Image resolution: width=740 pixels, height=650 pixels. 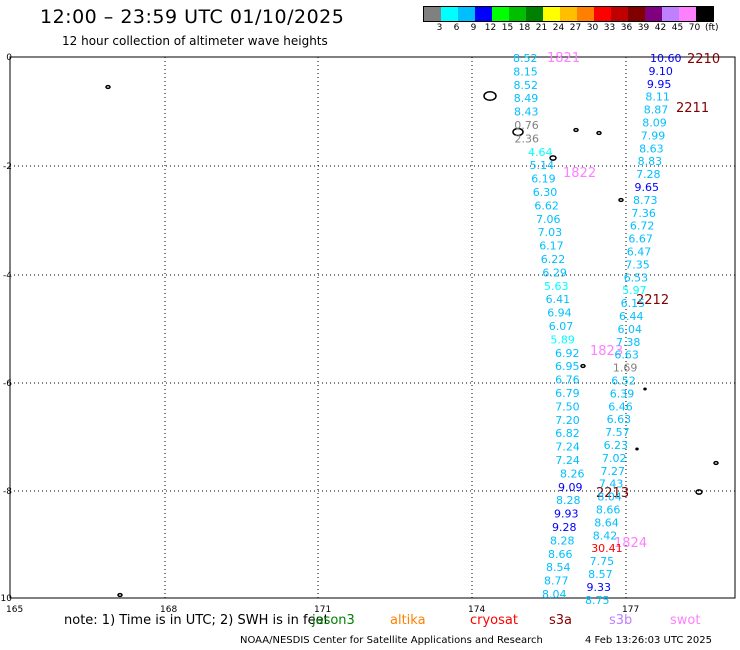 What do you see at coordinates (541, 28) in the screenshot?
I see `color-scale-tick-label: 21` at bounding box center [541, 28].